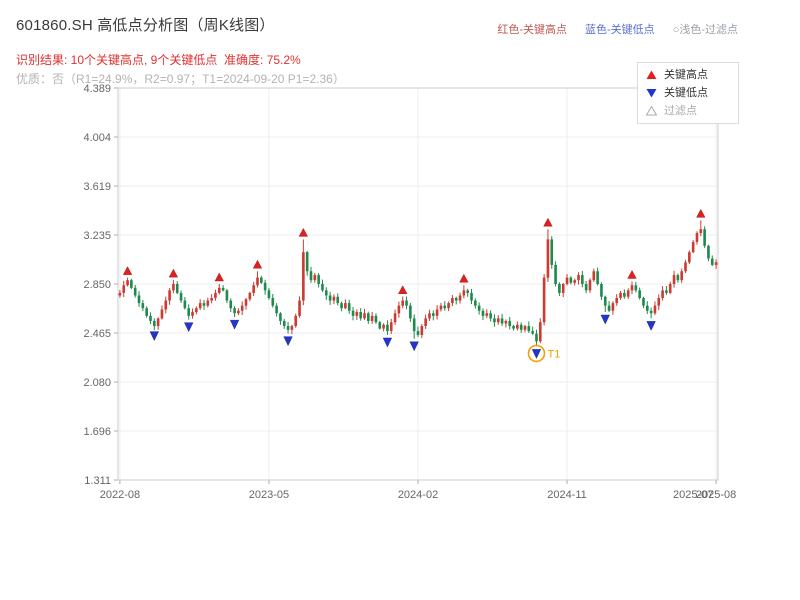 The image size is (800, 600). I want to click on key-low-triangle-icon, so click(651, 93).